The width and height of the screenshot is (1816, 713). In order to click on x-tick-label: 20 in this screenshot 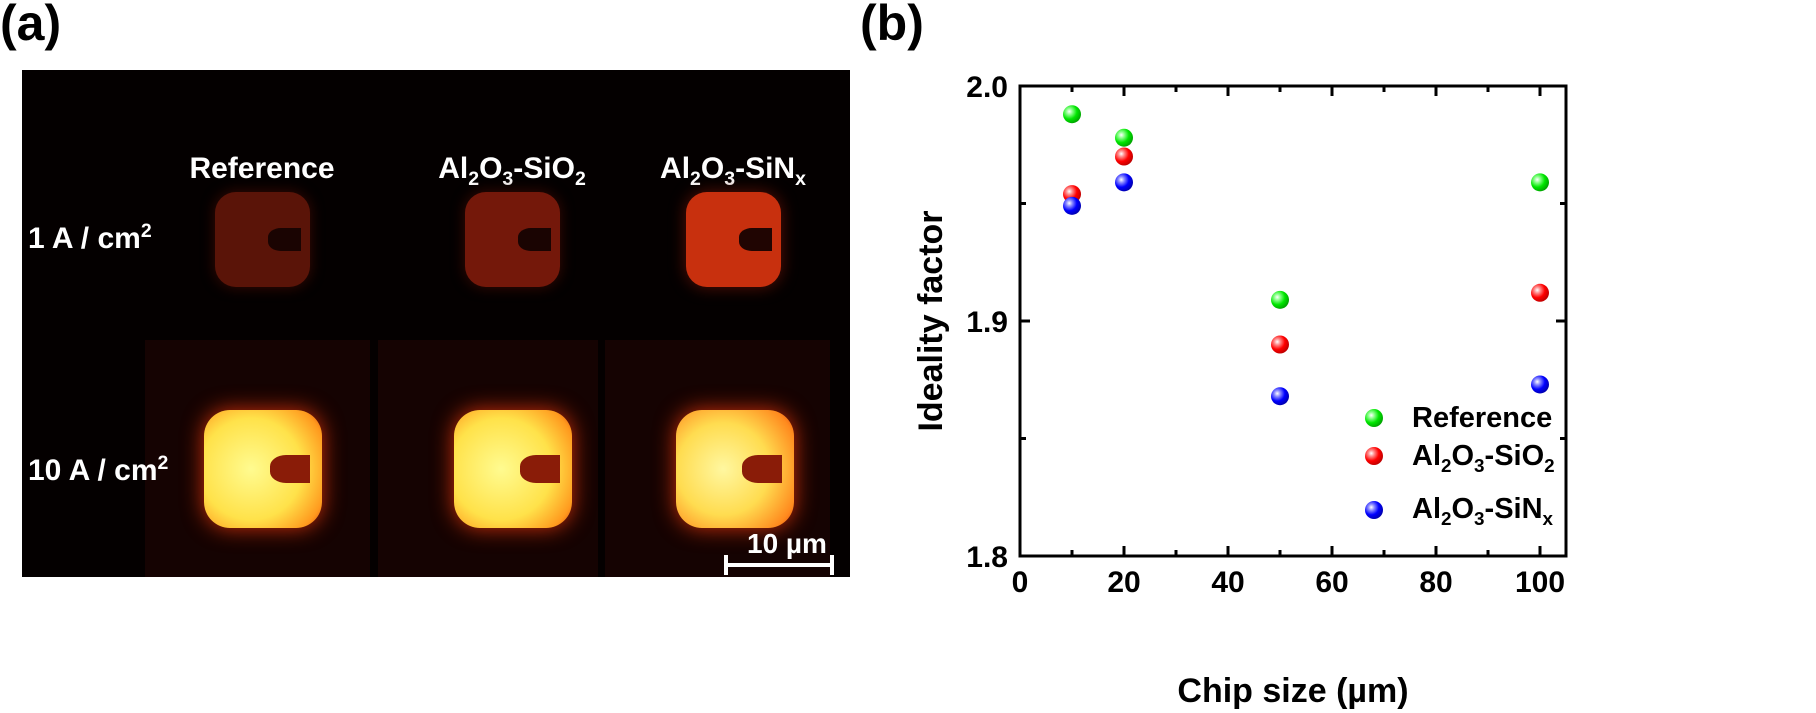, I will do `click(1123, 582)`.